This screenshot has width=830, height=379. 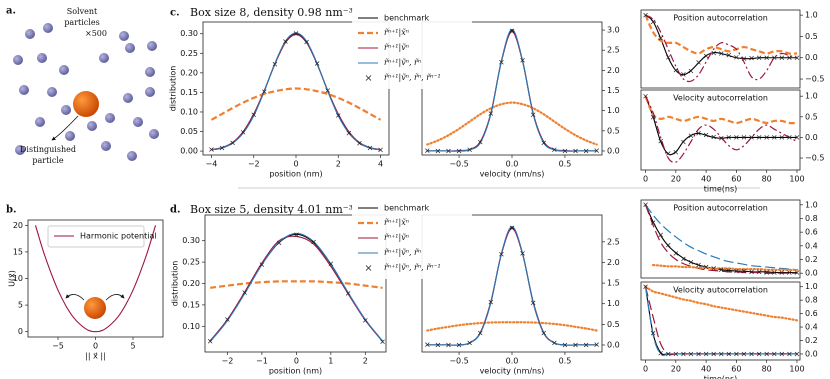 I want to click on y-tick-label: 0.20, so click(x=191, y=283).